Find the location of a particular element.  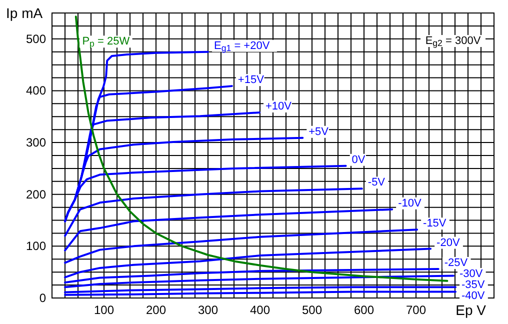

x-tick-label: 300 is located at coordinates (208, 310).